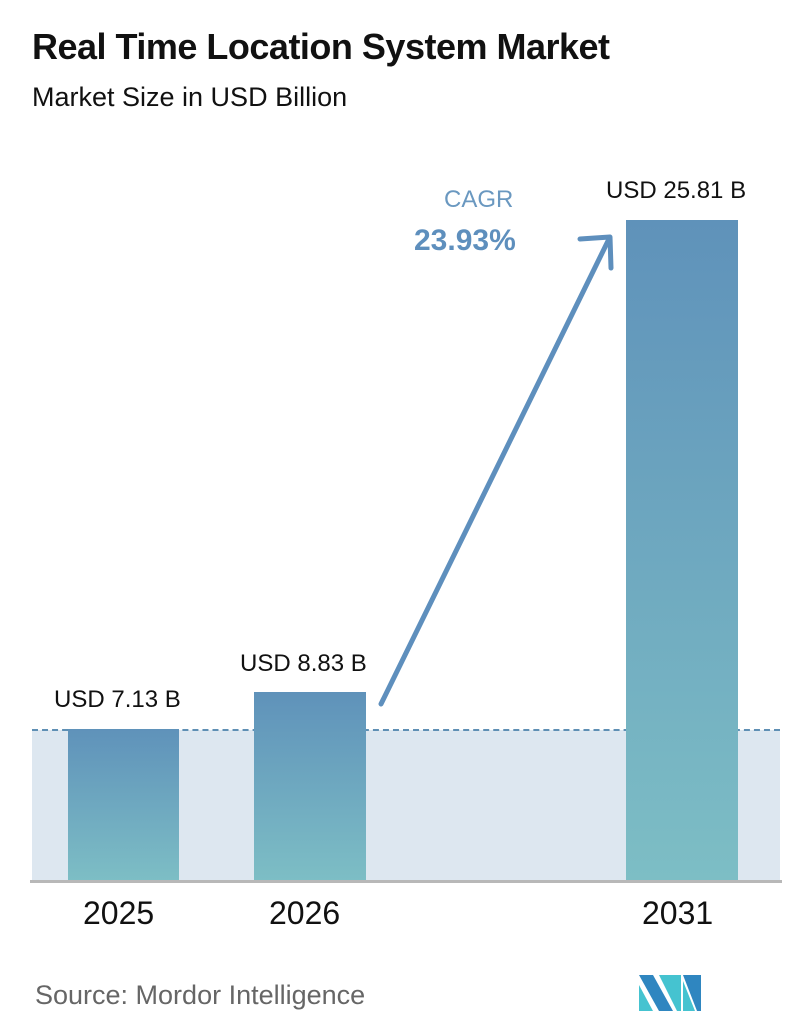 The image size is (796, 1034). Describe the element at coordinates (676, 190) in the screenshot. I see `value-label-2031: USD 25.81 B` at that location.